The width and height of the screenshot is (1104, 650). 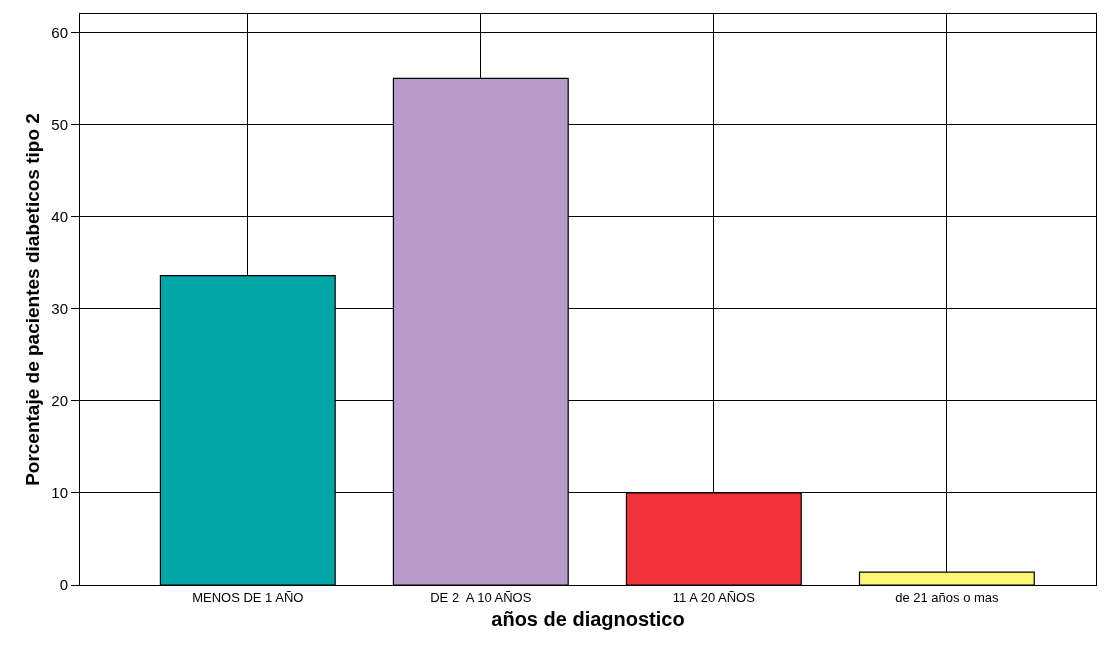 I want to click on x-tick-label: 11 A 20 AÑOS, so click(x=714, y=597).